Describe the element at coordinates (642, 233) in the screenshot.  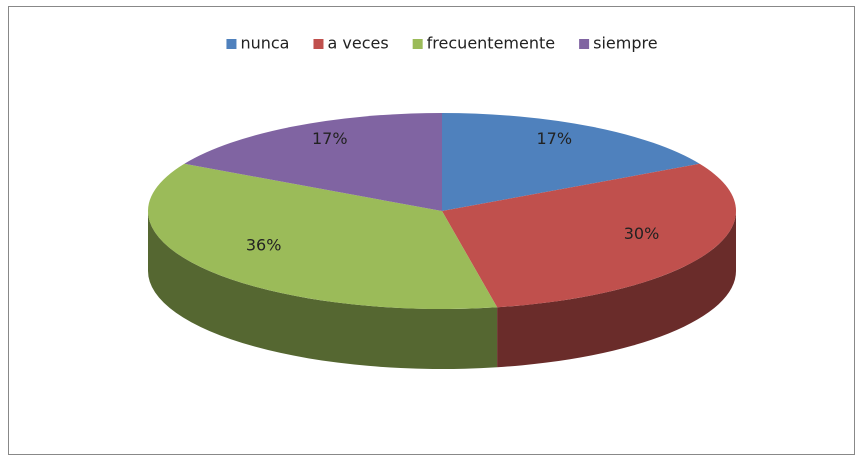
I see `data-label: 30%` at that location.